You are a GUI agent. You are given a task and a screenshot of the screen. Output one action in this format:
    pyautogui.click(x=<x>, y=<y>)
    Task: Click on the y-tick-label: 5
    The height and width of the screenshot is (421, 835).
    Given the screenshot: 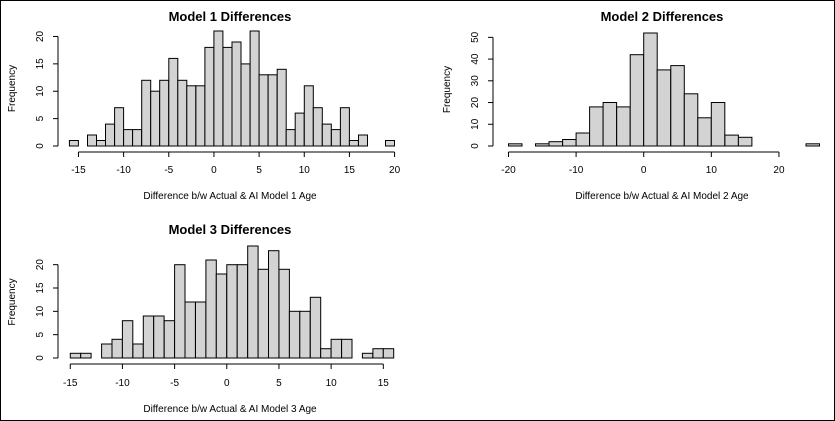 What is the action you would take?
    pyautogui.click(x=40, y=118)
    